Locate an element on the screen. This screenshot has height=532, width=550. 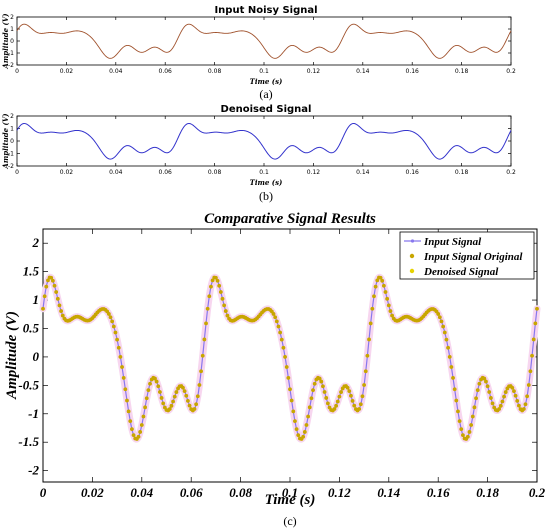
panel-a-x-ticks: 0 0.02 0.04 0.06 0.08 0.1 0.12 0.14 0.16 0.18 0.2 is located at coordinates (265, 46).